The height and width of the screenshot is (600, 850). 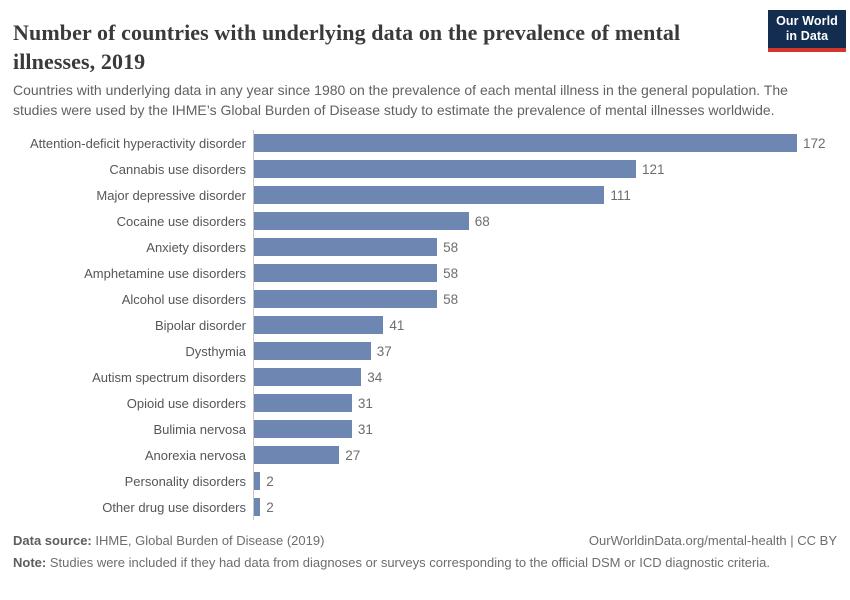 I want to click on bar-label: Anxiety disorders, so click(x=196, y=247).